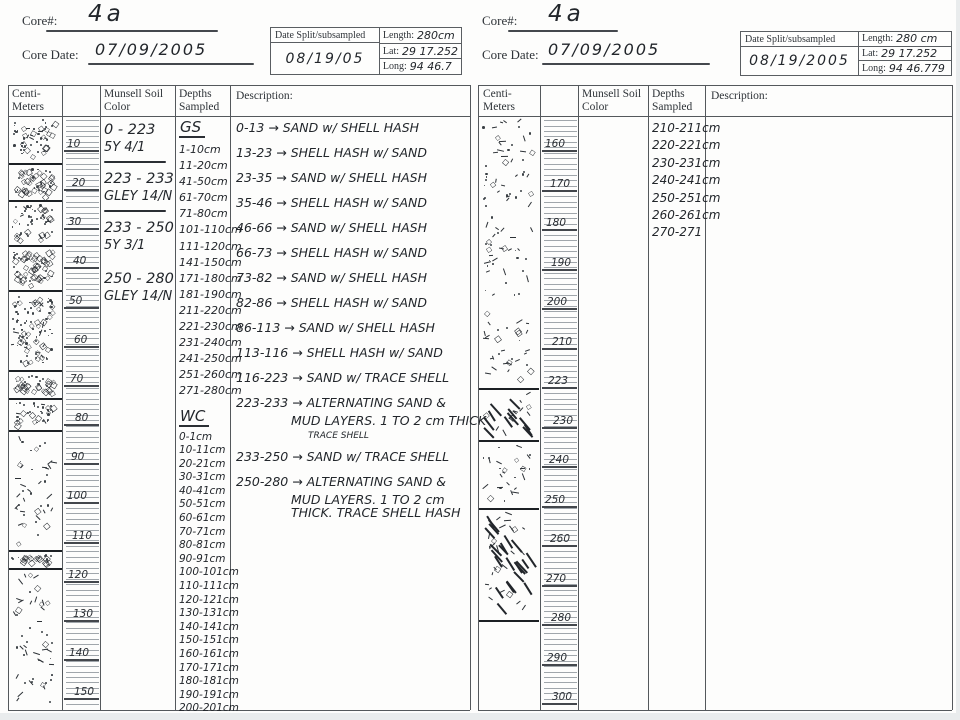  I want to click on lithology-band-sand-with-shell-hash: ◇◇◇◇◇◇◇◇◇◇◇◇◇◇, so click(35, 222).